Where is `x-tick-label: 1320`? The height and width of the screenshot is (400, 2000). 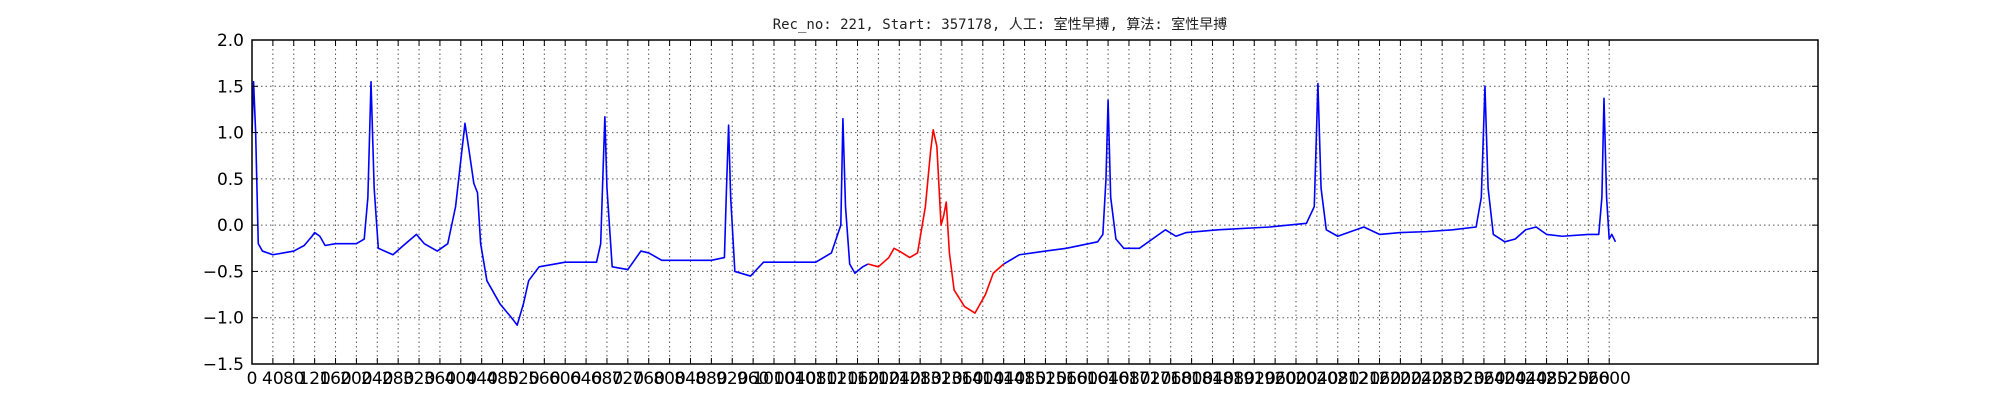
x-tick-label: 1320 is located at coordinates (940, 379).